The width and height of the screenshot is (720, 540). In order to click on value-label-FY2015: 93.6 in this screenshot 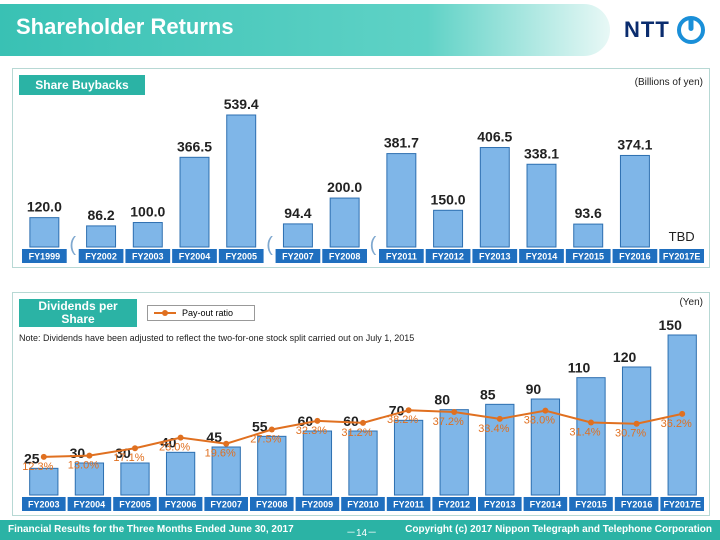, I will do `click(588, 213)`.